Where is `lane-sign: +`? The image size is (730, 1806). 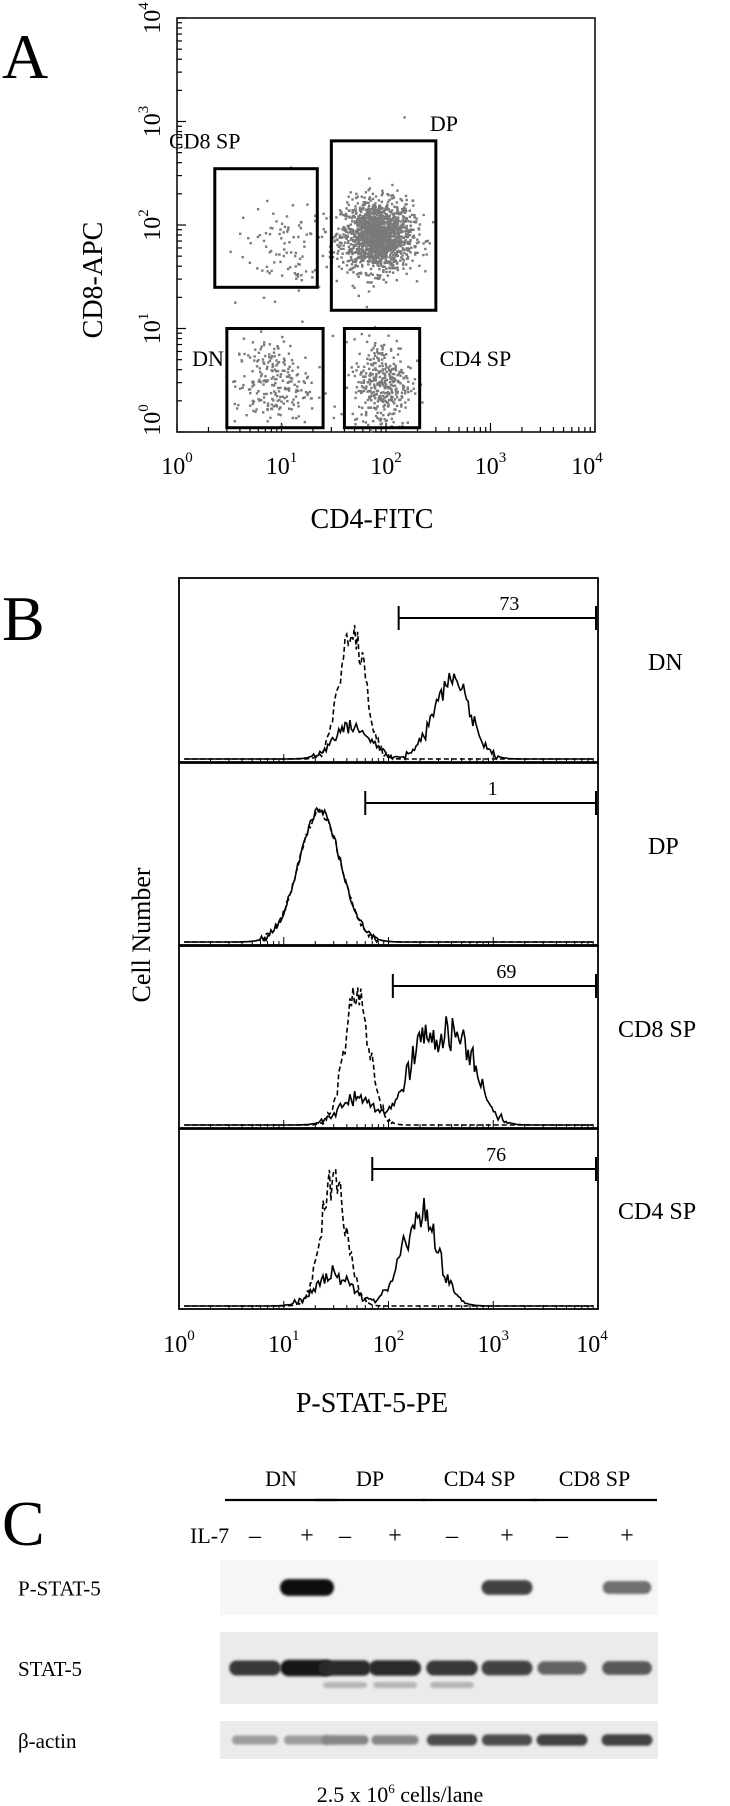 lane-sign: + is located at coordinates (307, 1536).